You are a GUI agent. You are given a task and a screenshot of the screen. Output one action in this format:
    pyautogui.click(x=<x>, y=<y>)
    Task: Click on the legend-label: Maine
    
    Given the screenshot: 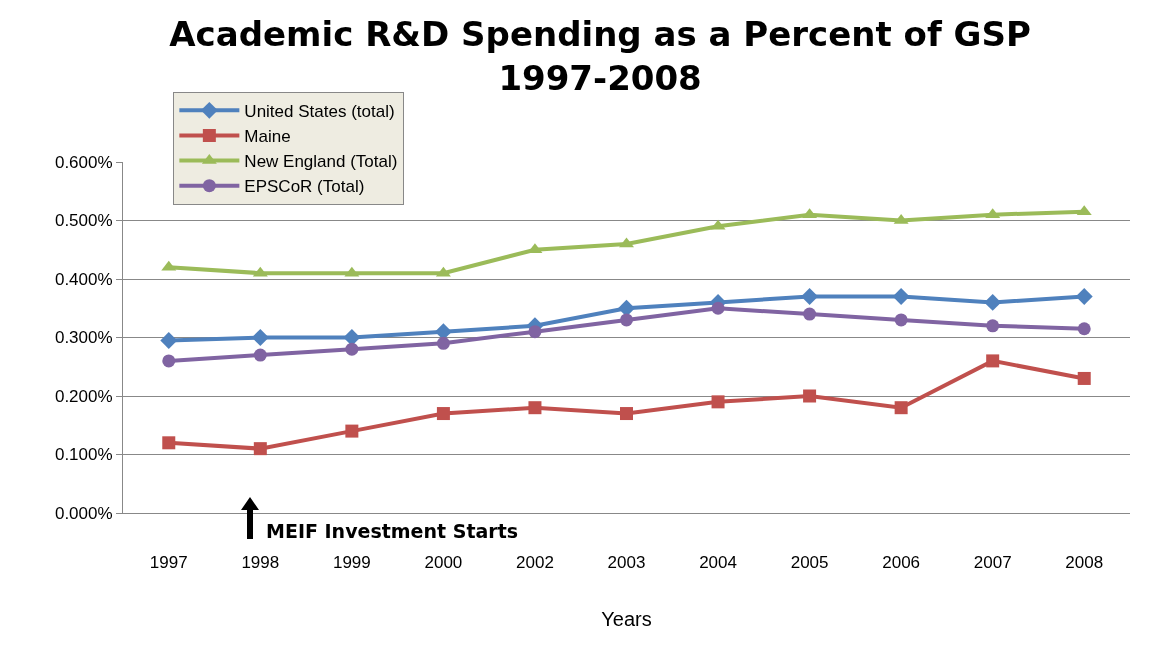 What is the action you would take?
    pyautogui.click(x=267, y=137)
    